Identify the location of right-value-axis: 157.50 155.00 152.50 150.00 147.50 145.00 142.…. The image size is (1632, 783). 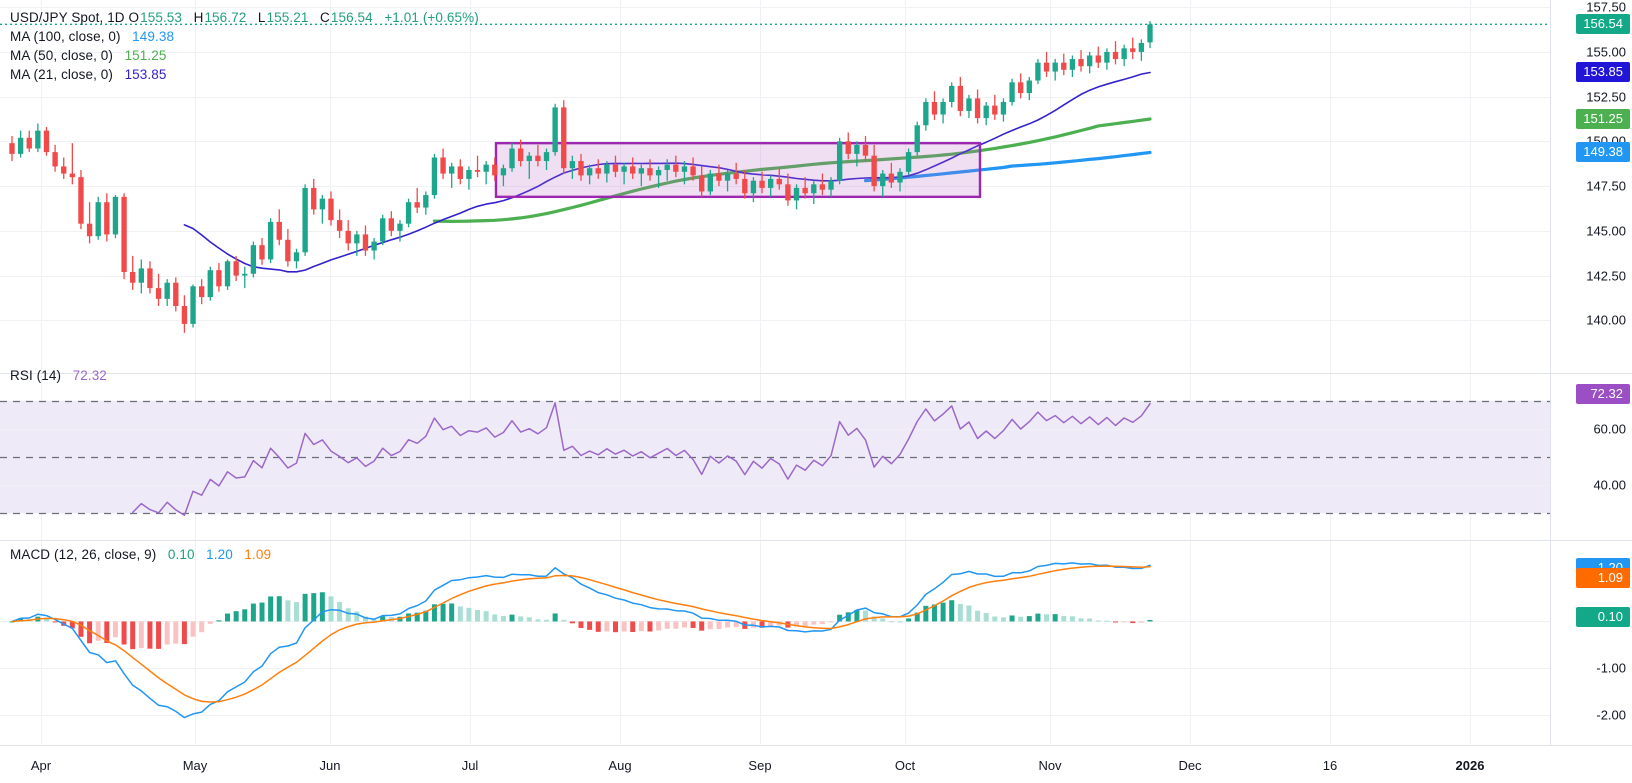
(1591, 372).